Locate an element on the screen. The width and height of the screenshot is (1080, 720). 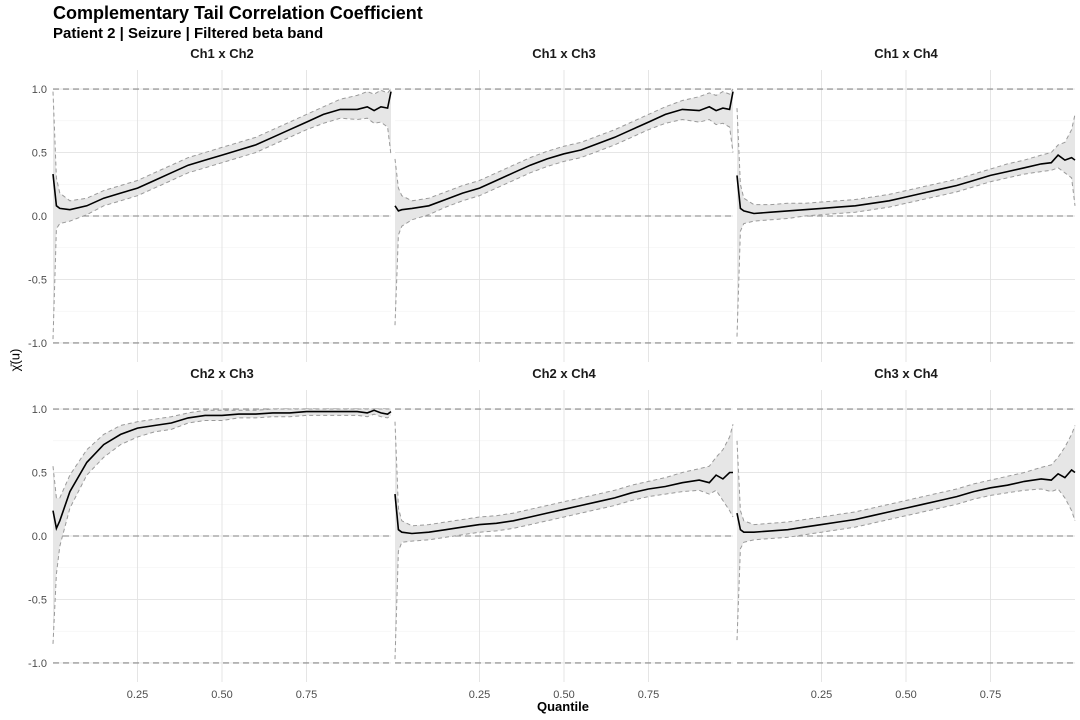
facet-panel: Ch3 x Ch4 0.25 0.50 0.75 is located at coordinates (906, 533).